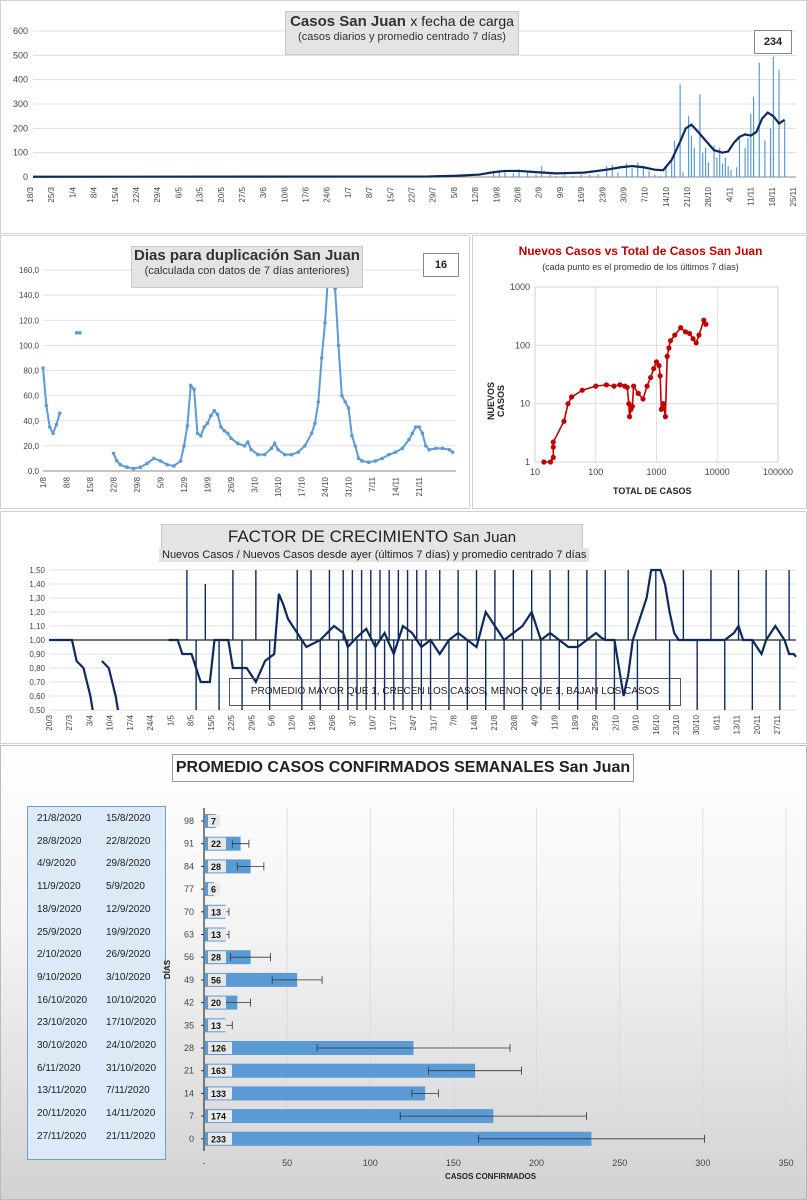  Describe the element at coordinates (191, 1139) in the screenshot. I see `y-tick-label: 0` at that location.